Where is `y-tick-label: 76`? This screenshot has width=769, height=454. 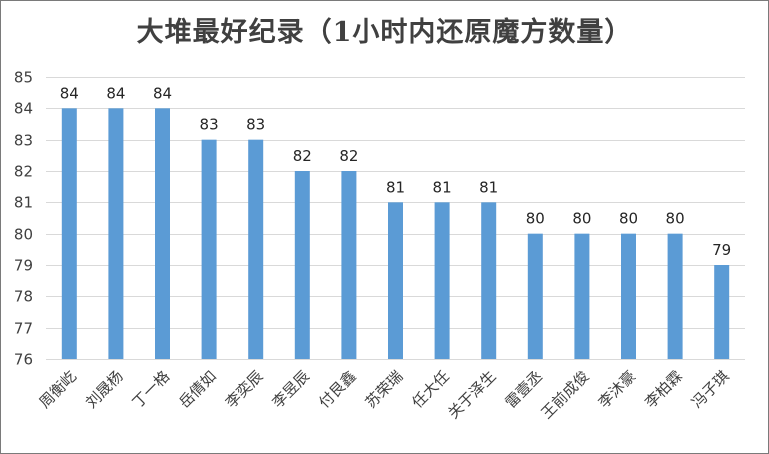 y-tick-label: 76 is located at coordinates (23, 360).